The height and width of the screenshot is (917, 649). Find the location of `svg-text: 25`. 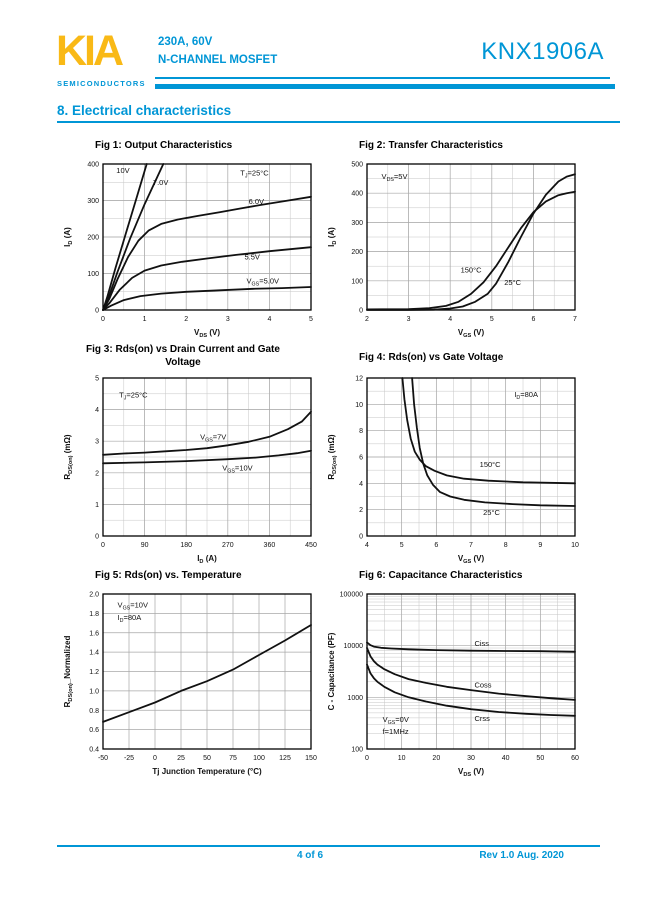

svg-text: 25 is located at coordinates (181, 758).